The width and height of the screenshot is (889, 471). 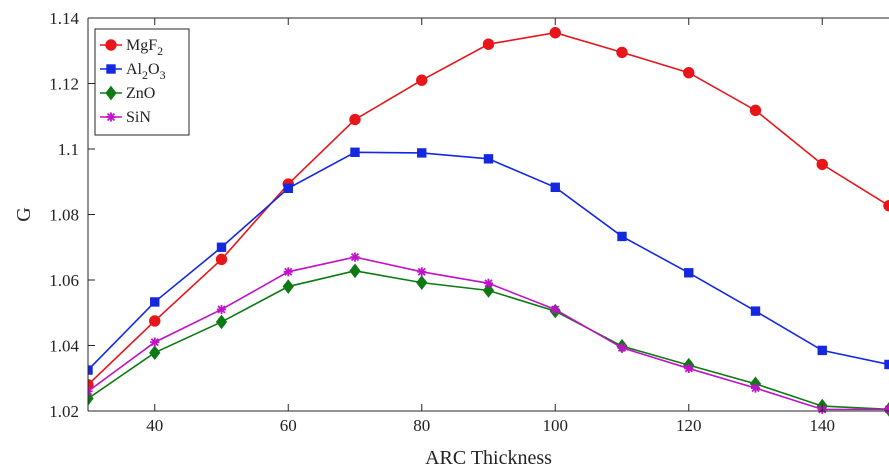 What do you see at coordinates (111, 93) in the screenshot?
I see `legend-marker-zno` at bounding box center [111, 93].